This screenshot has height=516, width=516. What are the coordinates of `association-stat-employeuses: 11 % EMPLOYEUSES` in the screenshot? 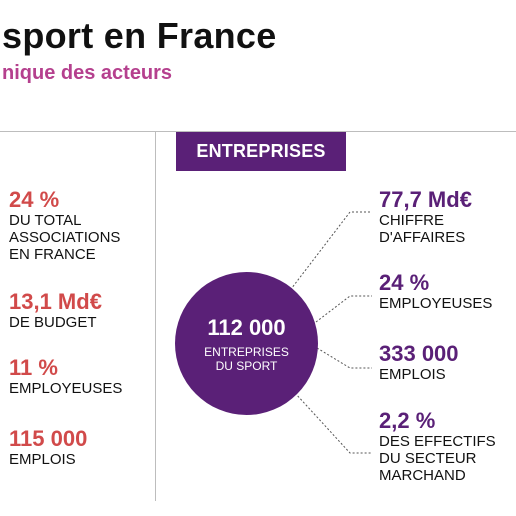 It's located at (66, 376).